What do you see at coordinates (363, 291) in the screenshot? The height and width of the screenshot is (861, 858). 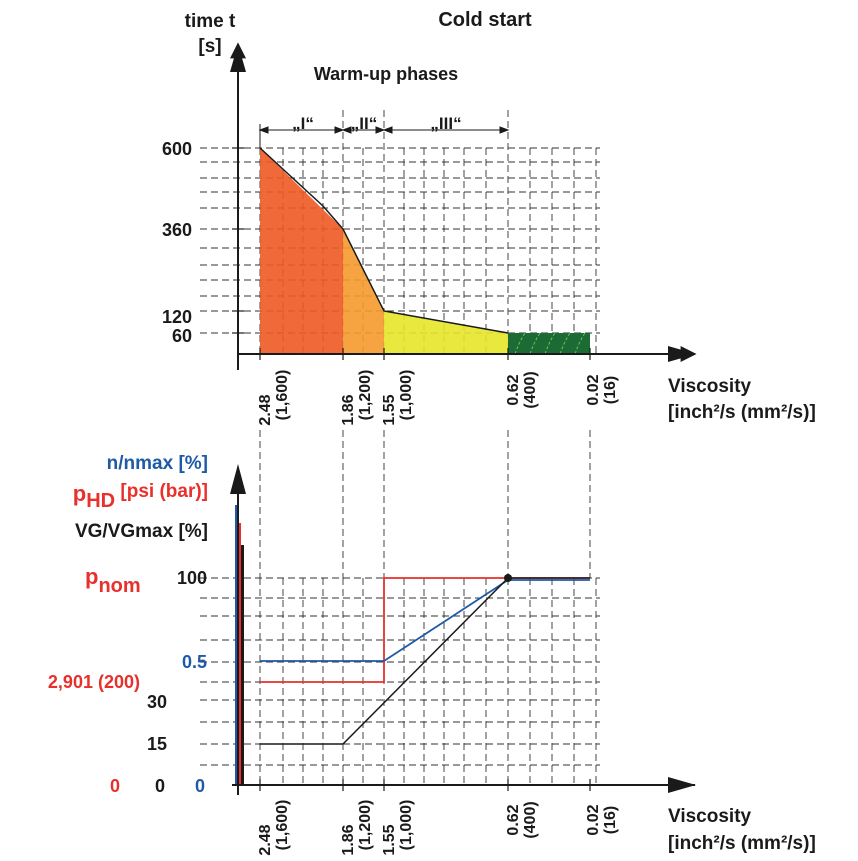 I see `phase-ii-area` at bounding box center [363, 291].